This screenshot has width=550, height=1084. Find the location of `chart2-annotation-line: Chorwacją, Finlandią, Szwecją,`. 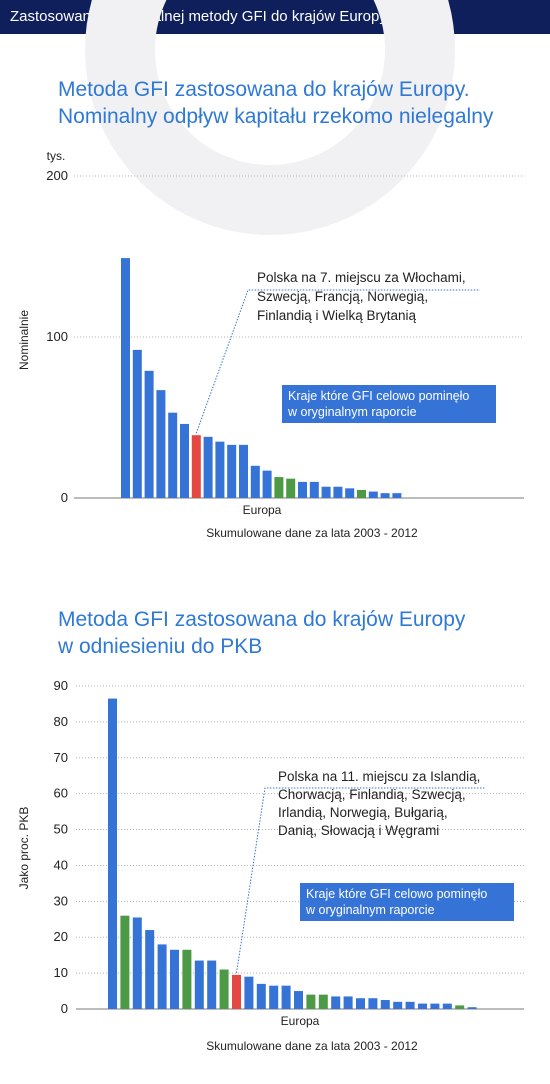

chart2-annotation-line: Chorwacją, Finlandią, Szwecją, is located at coordinates (372, 794).